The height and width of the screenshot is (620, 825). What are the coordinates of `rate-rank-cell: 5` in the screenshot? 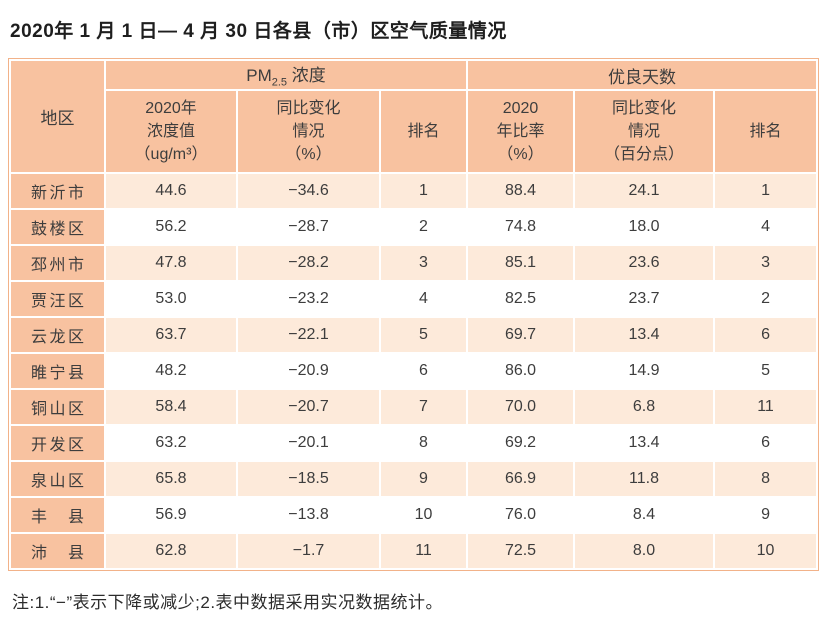 It's located at (766, 371).